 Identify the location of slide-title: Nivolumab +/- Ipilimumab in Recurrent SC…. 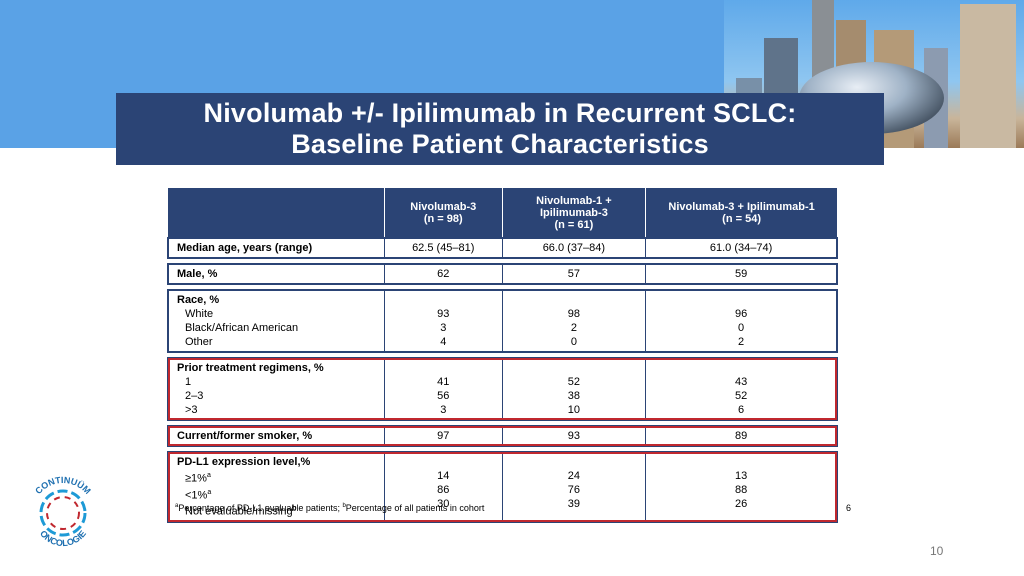
(500, 129).